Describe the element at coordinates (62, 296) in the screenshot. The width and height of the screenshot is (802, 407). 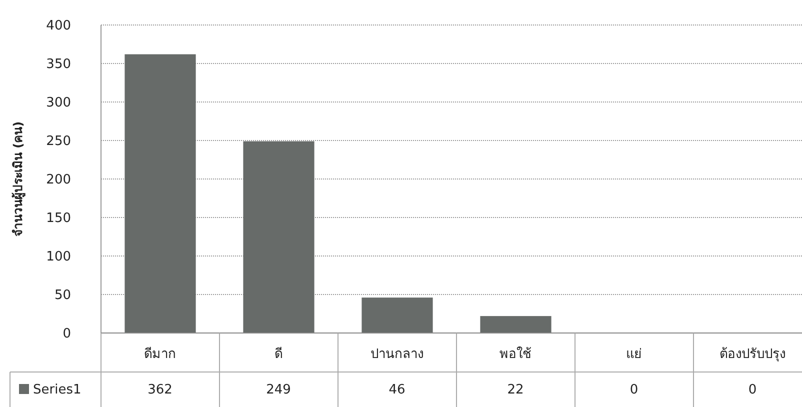
I see `y-tick-label: 50` at that location.